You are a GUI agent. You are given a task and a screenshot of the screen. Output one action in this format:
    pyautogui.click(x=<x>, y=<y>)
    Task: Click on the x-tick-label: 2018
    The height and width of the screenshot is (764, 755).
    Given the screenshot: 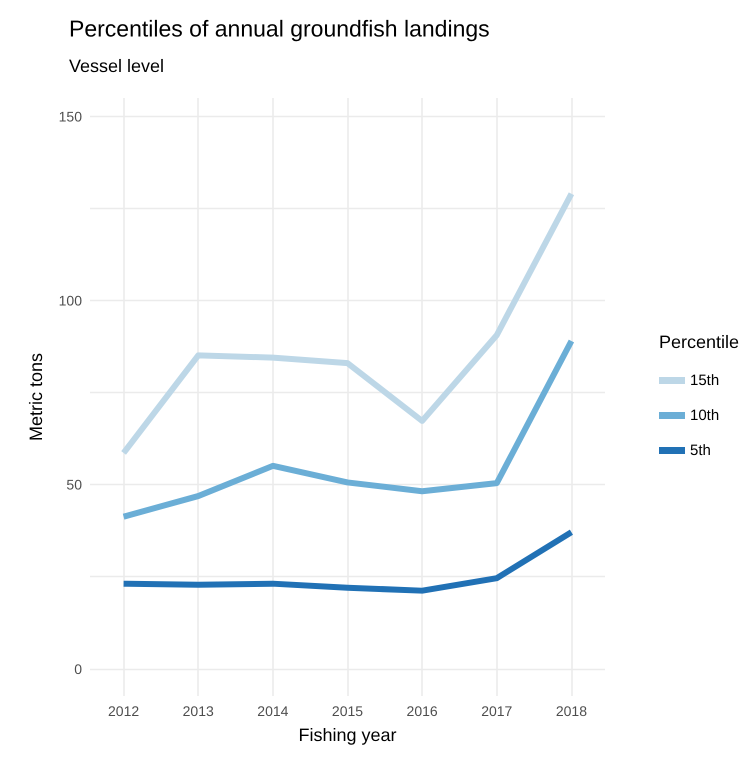 What is the action you would take?
    pyautogui.click(x=572, y=711)
    